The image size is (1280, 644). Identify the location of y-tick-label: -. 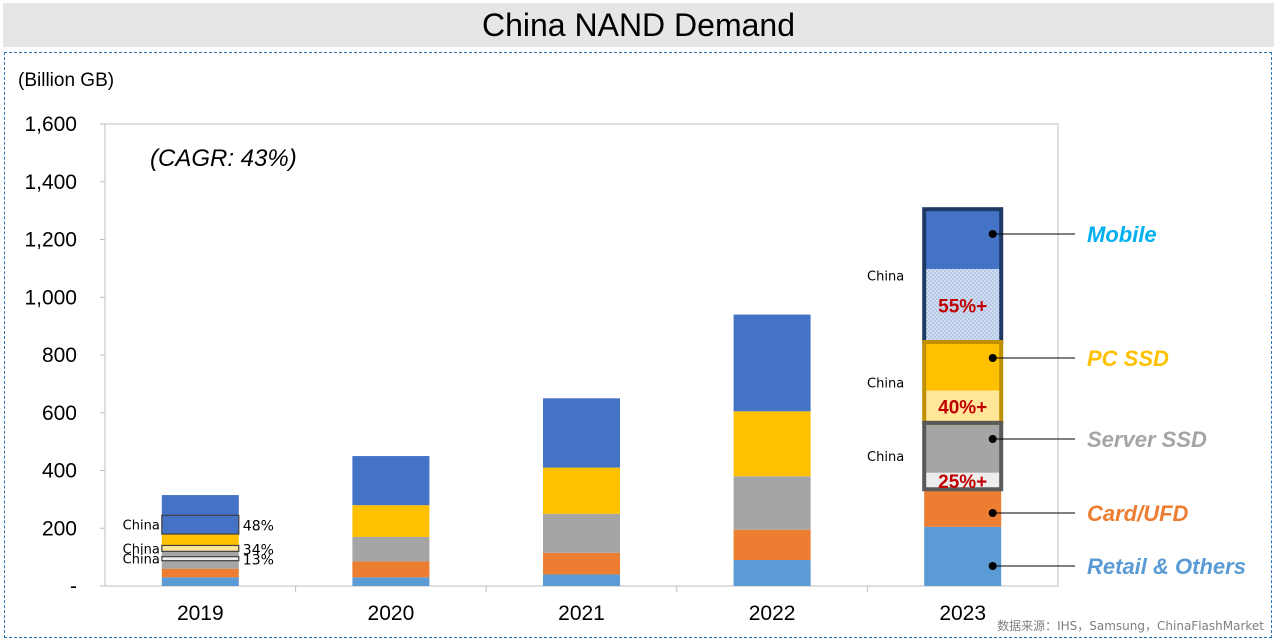
(73, 586).